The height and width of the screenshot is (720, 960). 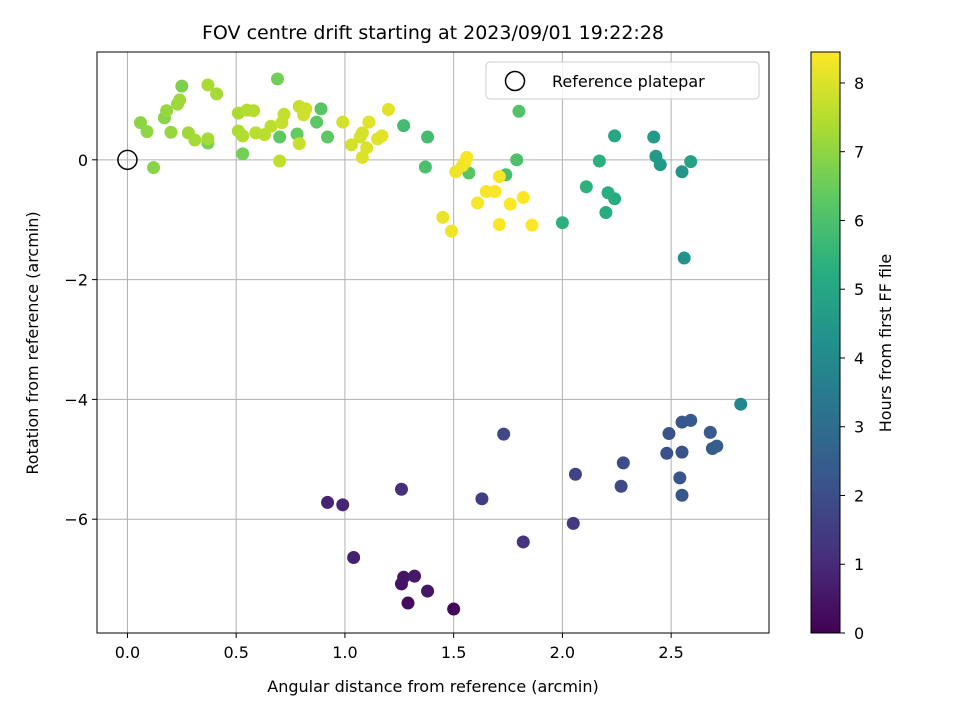 What do you see at coordinates (83, 160) in the screenshot?
I see `y-tick-label: 0` at bounding box center [83, 160].